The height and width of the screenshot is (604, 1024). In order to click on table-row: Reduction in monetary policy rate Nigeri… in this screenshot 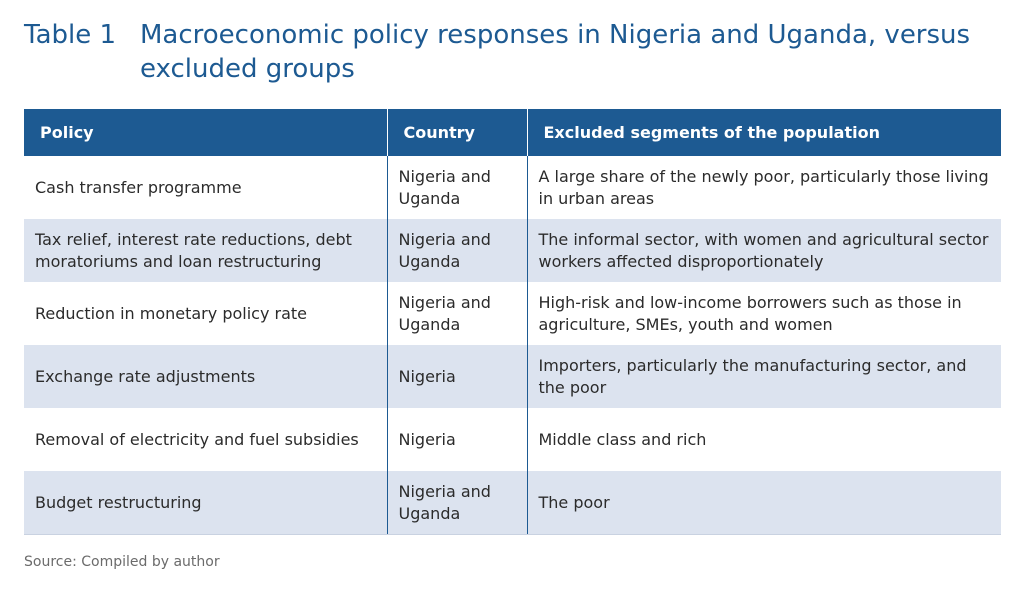, I will do `click(512, 313)`.